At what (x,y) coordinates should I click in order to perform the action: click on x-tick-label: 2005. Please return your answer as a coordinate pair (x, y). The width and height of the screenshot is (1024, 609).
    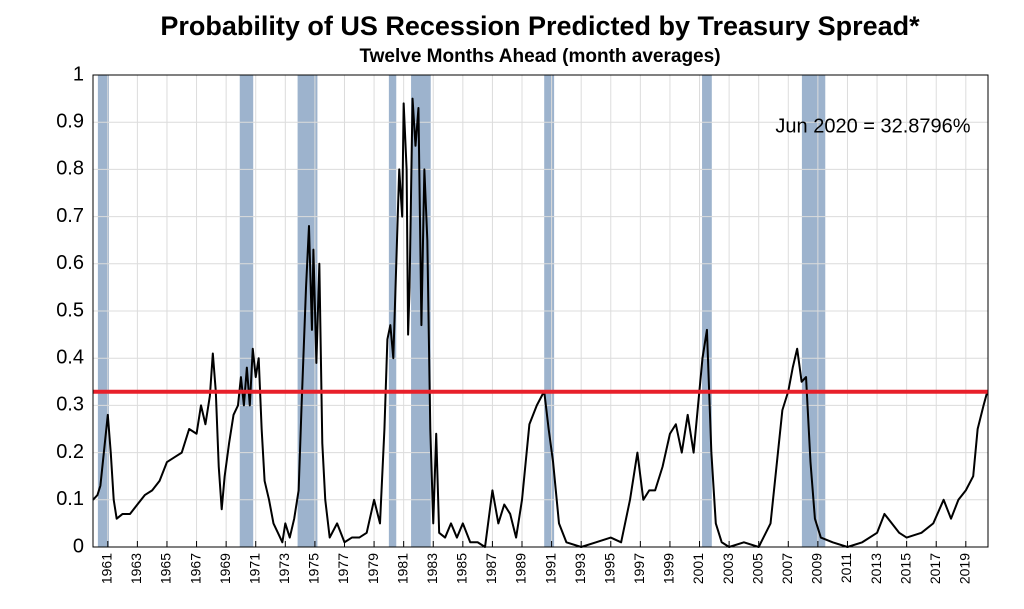
    Looking at the image, I should click on (757, 568).